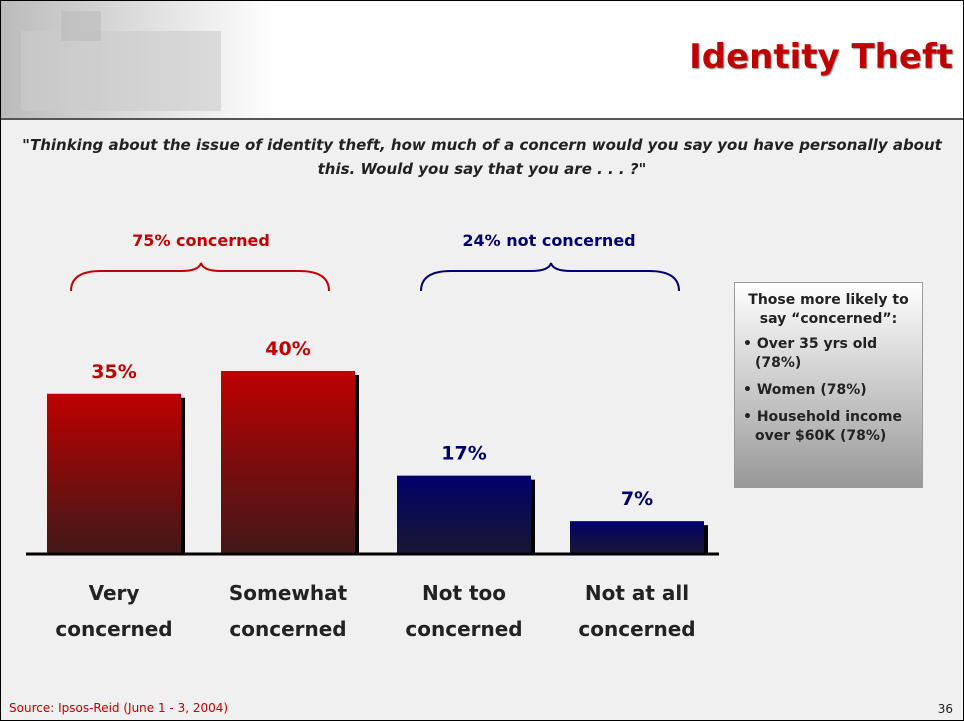 The height and width of the screenshot is (721, 964). I want to click on category-label: Very concerned, so click(114, 611).